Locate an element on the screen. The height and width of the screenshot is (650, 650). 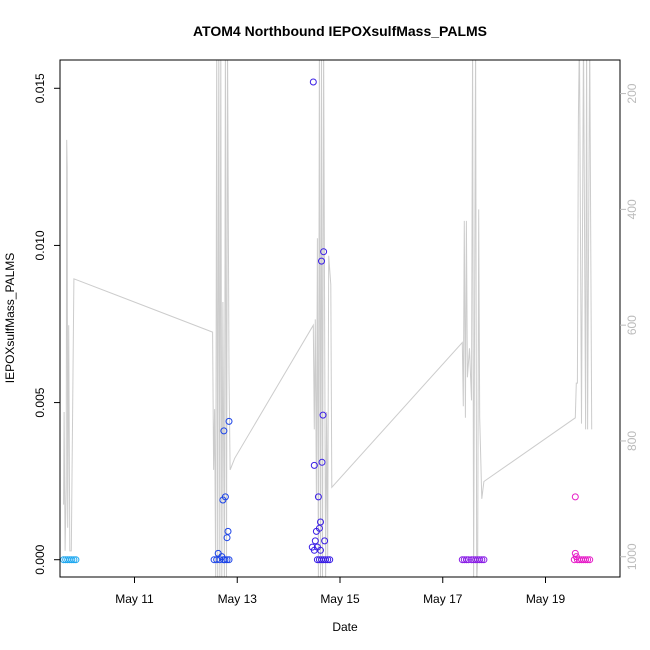
y-tick-label: 0.000 is located at coordinates (40, 559).